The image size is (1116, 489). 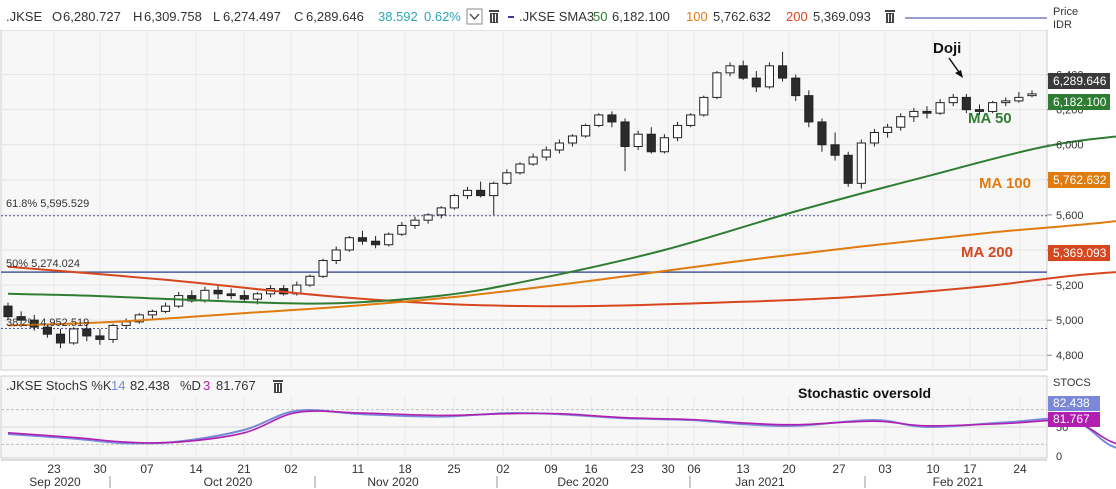 What do you see at coordinates (933, 469) in the screenshot?
I see `day-tick-label: 10` at bounding box center [933, 469].